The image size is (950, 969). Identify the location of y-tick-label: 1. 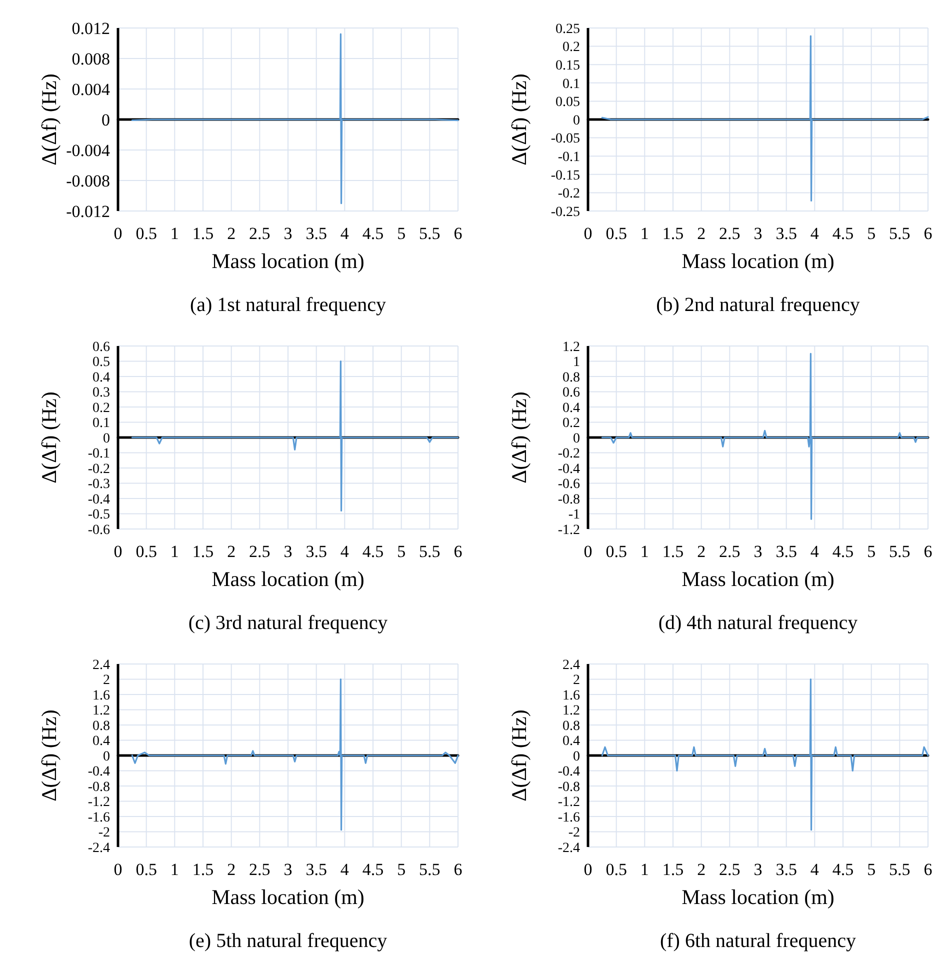
(576, 362).